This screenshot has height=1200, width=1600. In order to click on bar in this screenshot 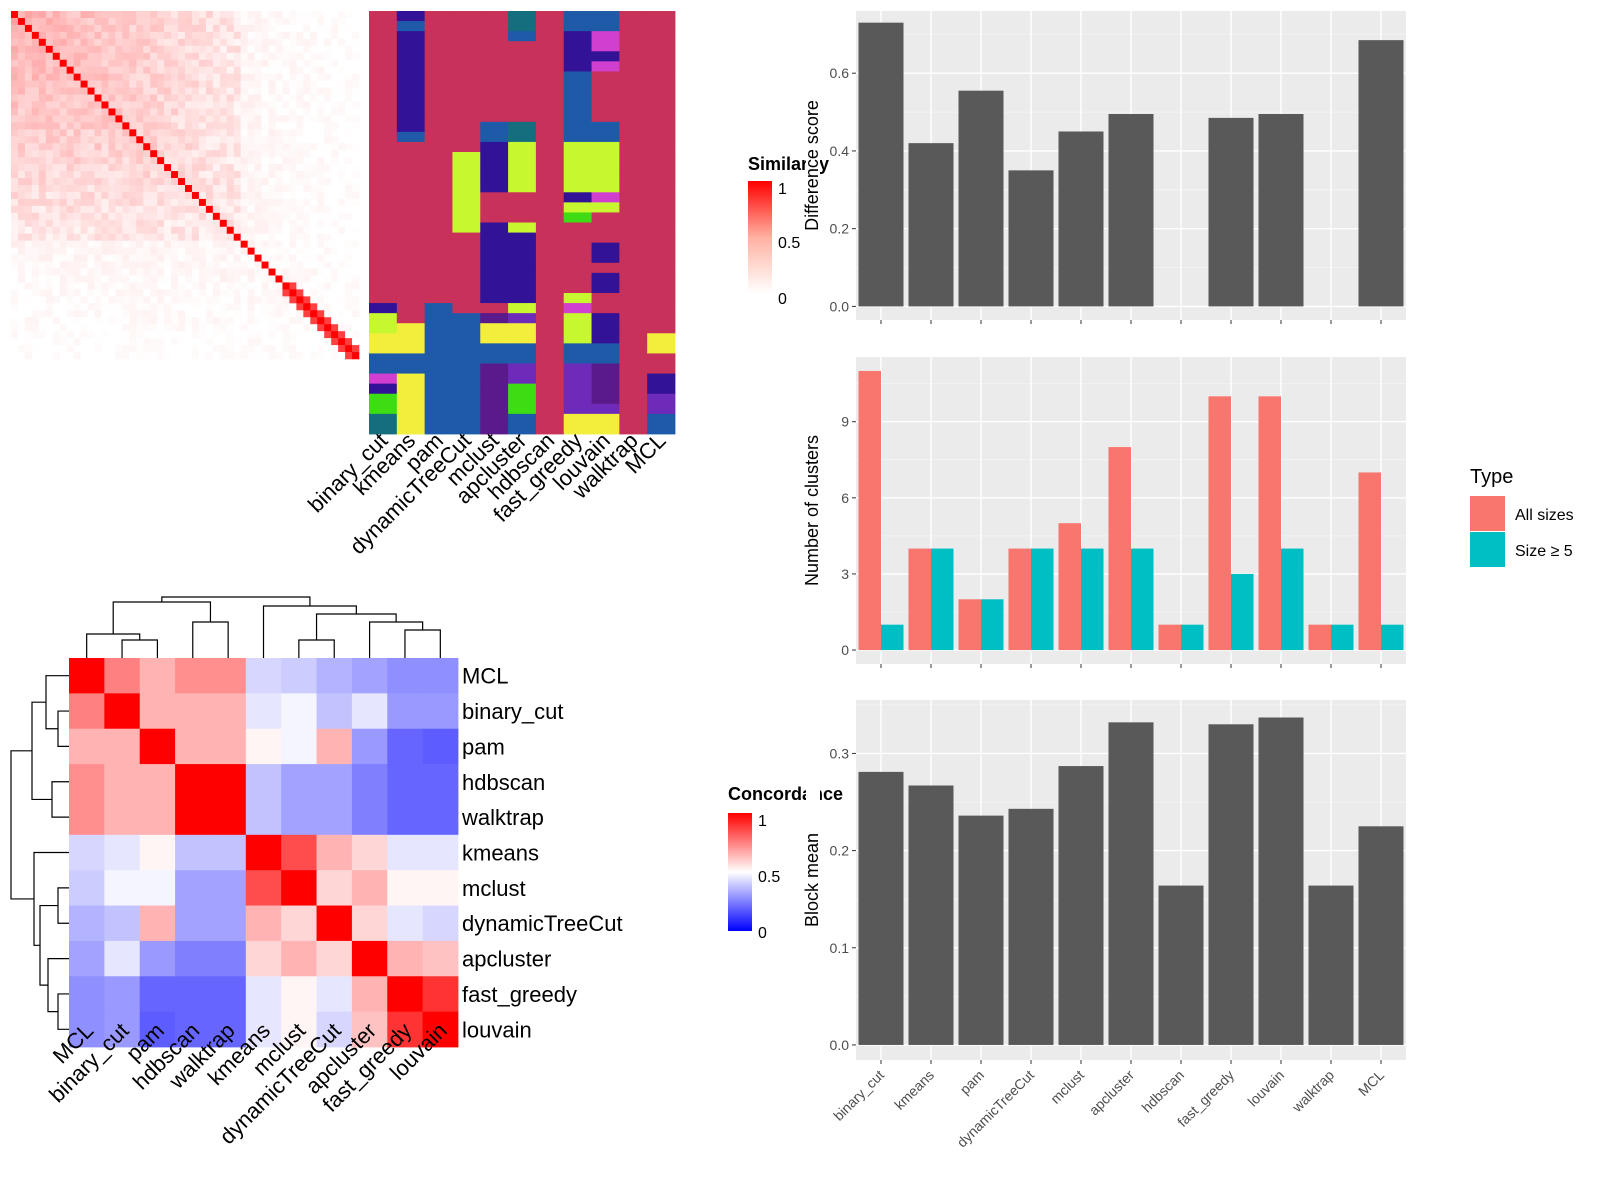, I will do `click(1131, 883)`.